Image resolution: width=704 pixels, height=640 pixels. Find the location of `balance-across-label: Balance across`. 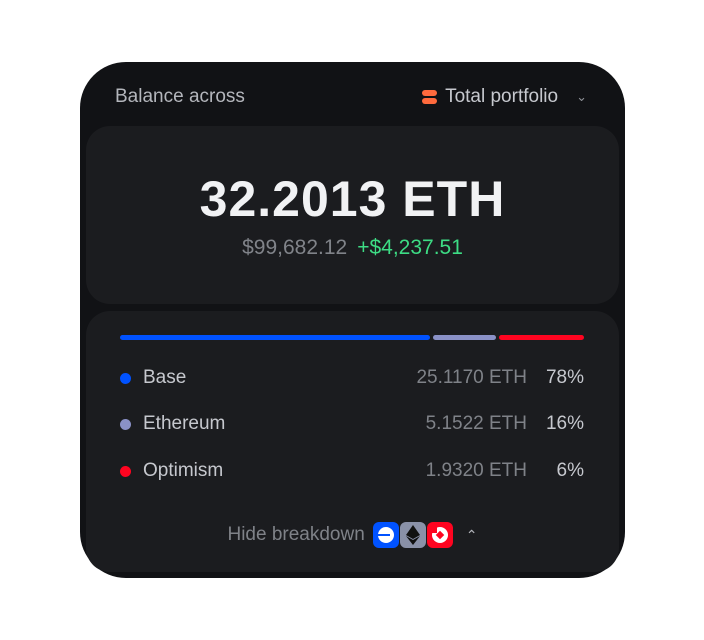

balance-across-label: Balance across is located at coordinates (180, 96).